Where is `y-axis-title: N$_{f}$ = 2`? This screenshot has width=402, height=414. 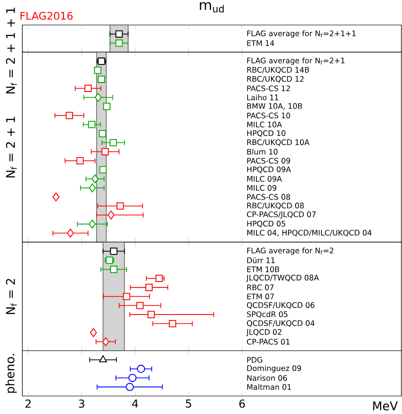
y-axis-title: N$_{f}$ = 2 is located at coordinates (11, 296).